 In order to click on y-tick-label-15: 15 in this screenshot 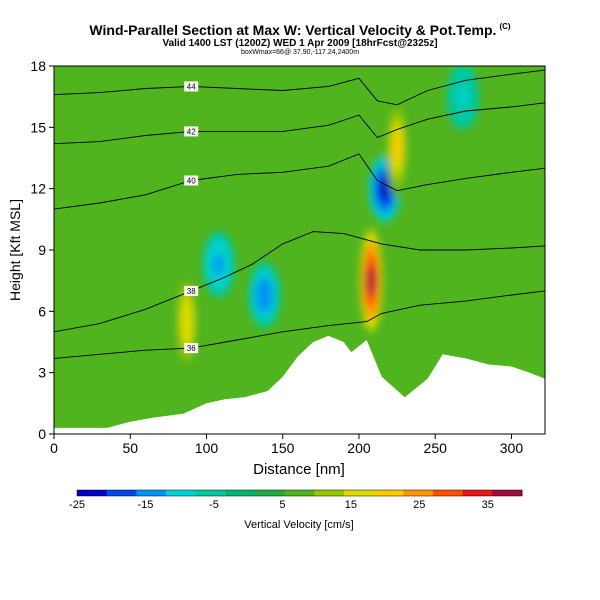, I will do `click(38, 127)`.